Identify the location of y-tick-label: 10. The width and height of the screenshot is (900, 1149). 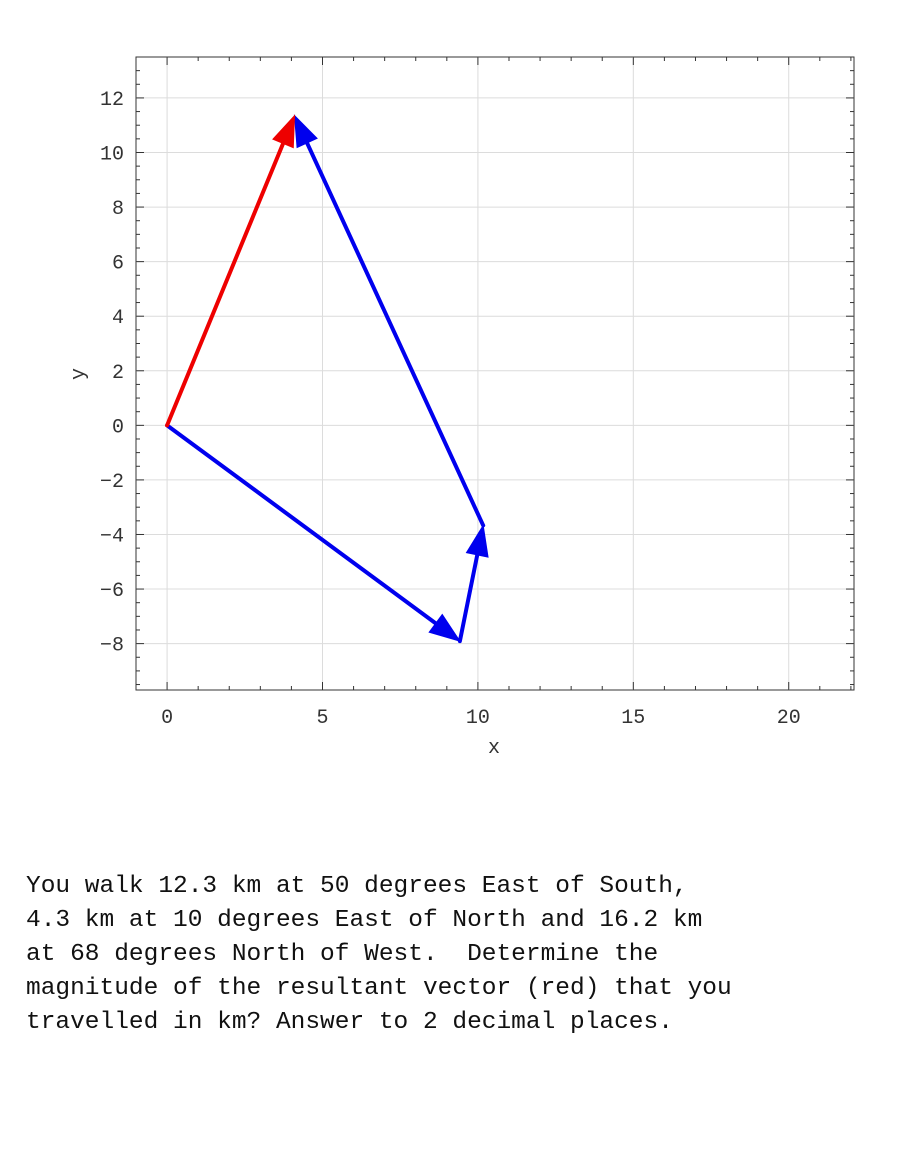
(112, 154).